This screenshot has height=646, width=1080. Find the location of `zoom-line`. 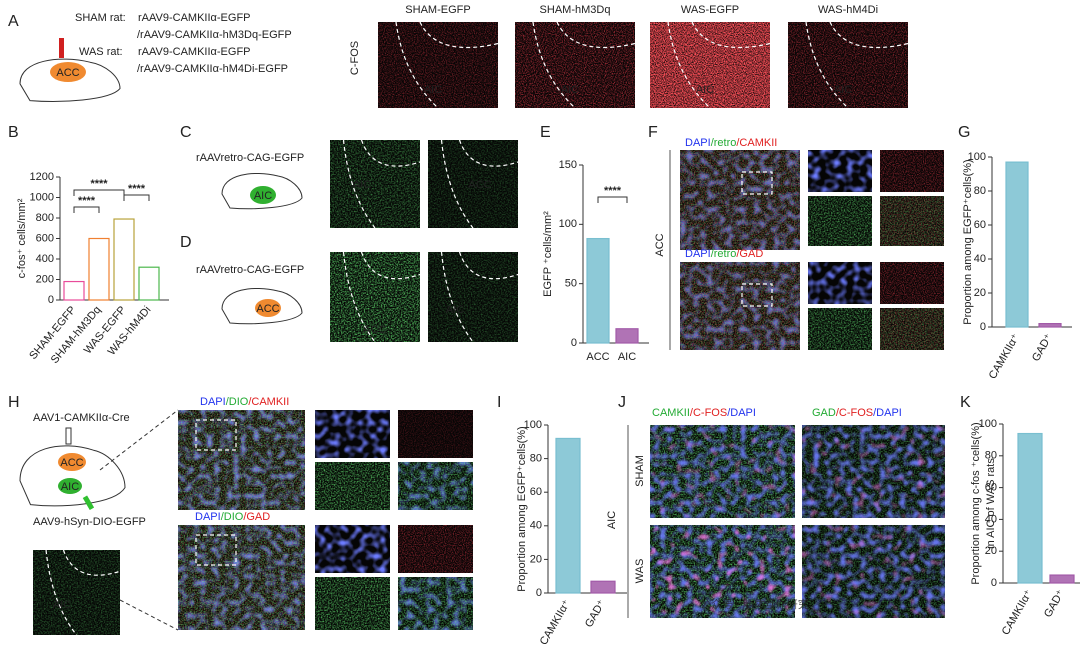

zoom-line is located at coordinates (139, 440).